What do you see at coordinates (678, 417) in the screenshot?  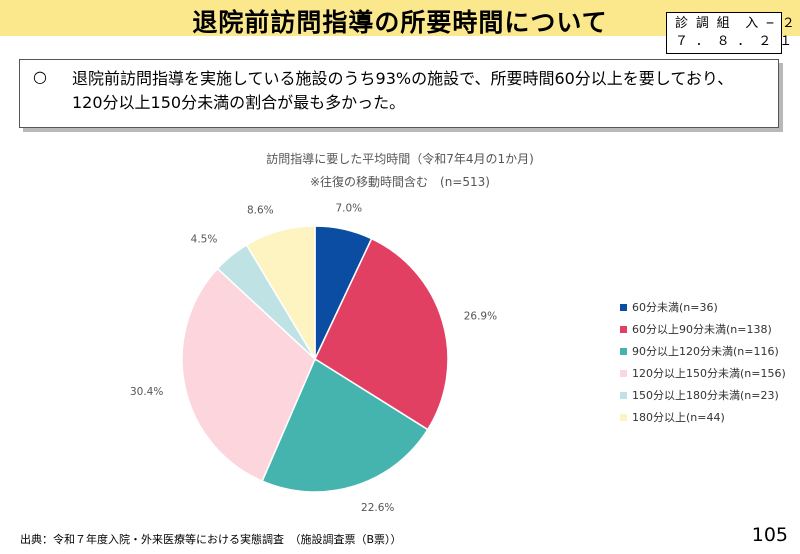 I see `legend-label: 180分以上(n=44)` at bounding box center [678, 417].